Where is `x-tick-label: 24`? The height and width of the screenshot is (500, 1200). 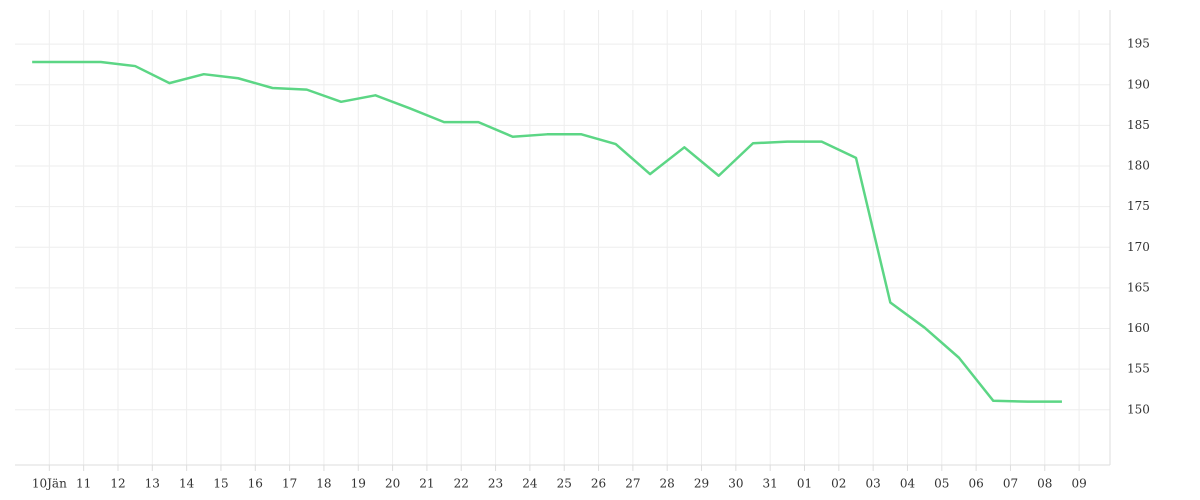
x-tick-label: 24 is located at coordinates (530, 484).